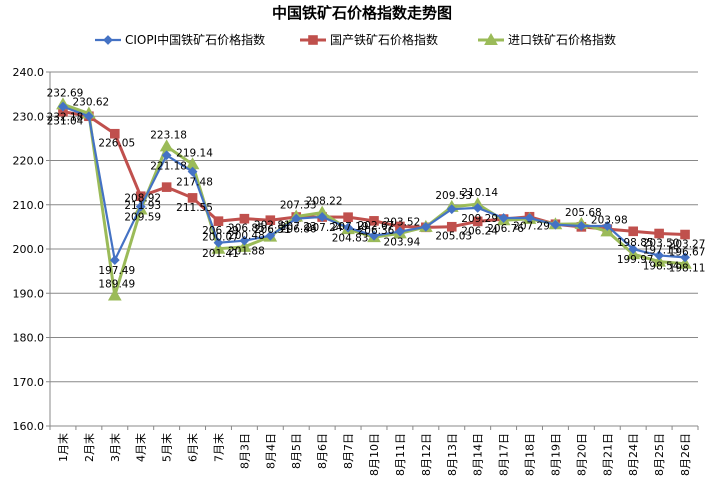 This screenshot has width=724, height=489. What do you see at coordinates (246, 229) in the screenshot?
I see `data-label: 206.85` at bounding box center [246, 229].